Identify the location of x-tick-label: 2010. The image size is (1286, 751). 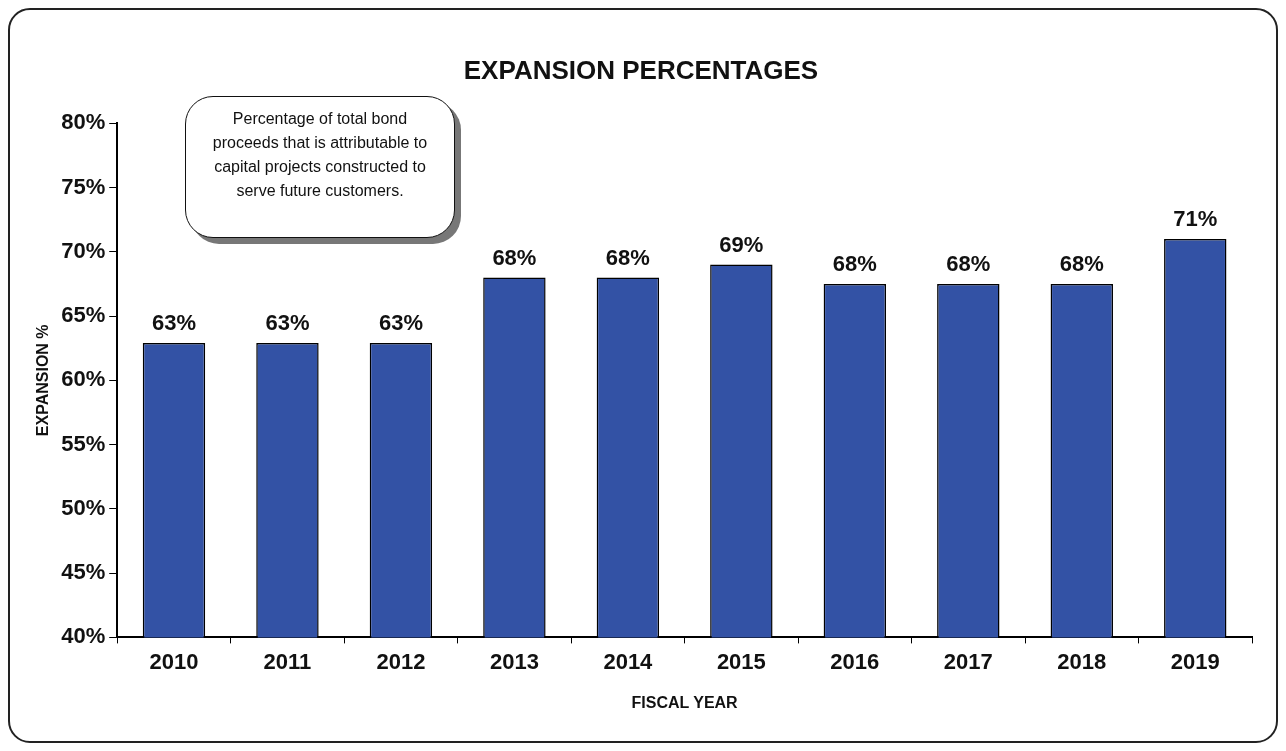
(174, 661).